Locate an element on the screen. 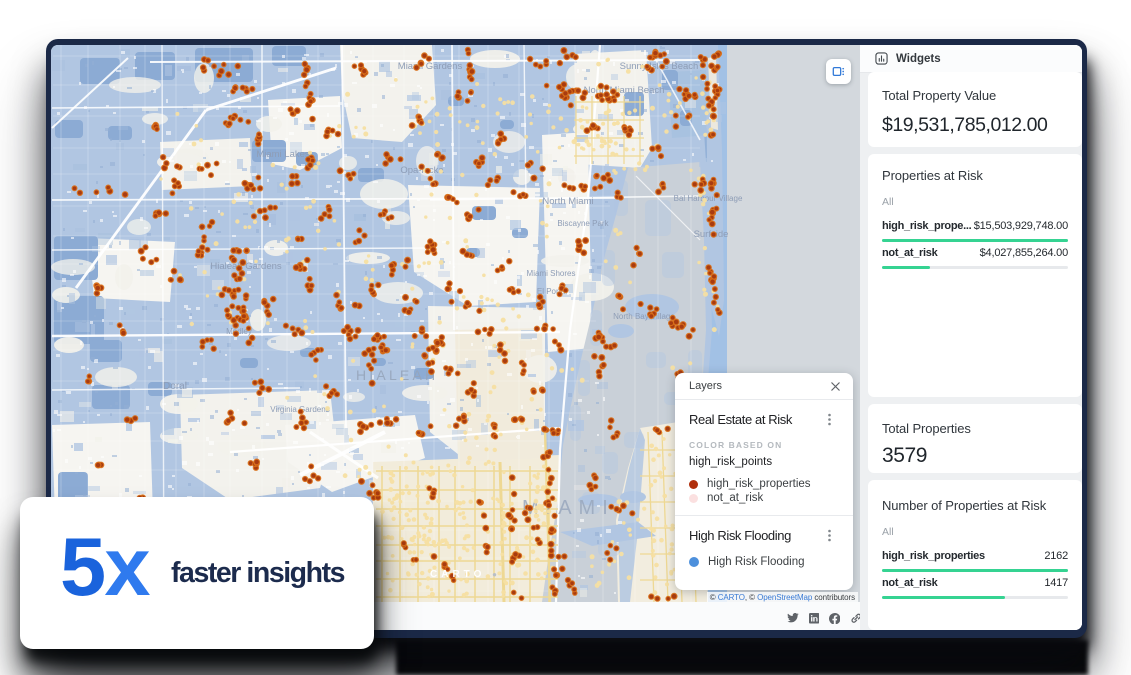 The image size is (1131, 675). svg-text: Miami Shores is located at coordinates (551, 273).